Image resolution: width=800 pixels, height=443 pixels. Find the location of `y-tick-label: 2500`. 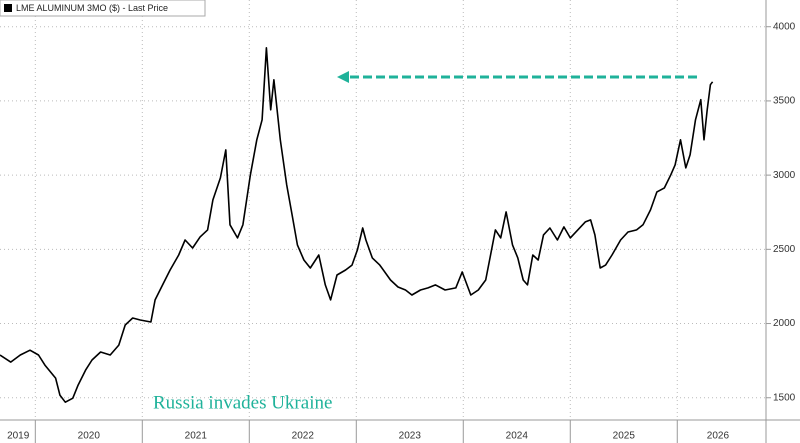

y-tick-label: 2500 is located at coordinates (784, 249).